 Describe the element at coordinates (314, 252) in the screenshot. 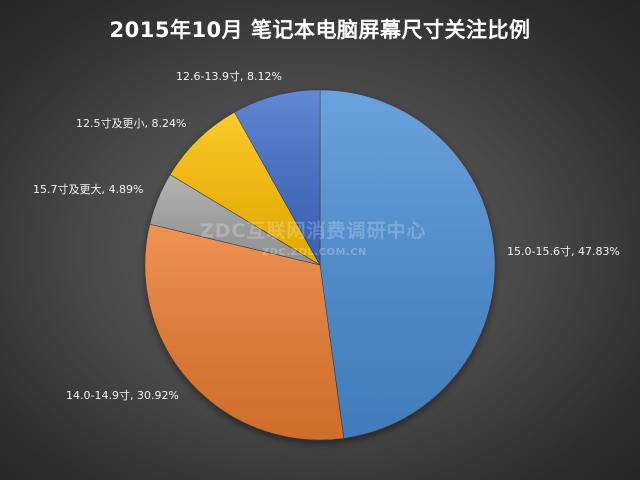

I see `watermark-sub: ZDC.ZOL.COM.CN` at that location.